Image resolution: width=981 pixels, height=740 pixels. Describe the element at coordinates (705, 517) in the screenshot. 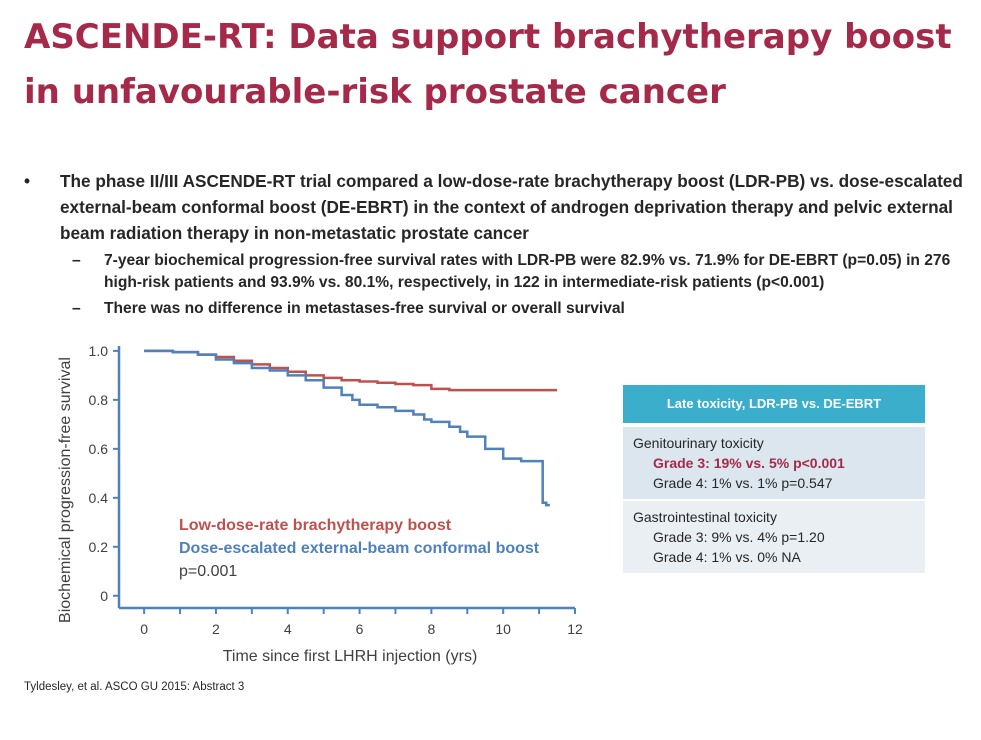

I see `gi-title: Gastrointestinal toxicity` at that location.